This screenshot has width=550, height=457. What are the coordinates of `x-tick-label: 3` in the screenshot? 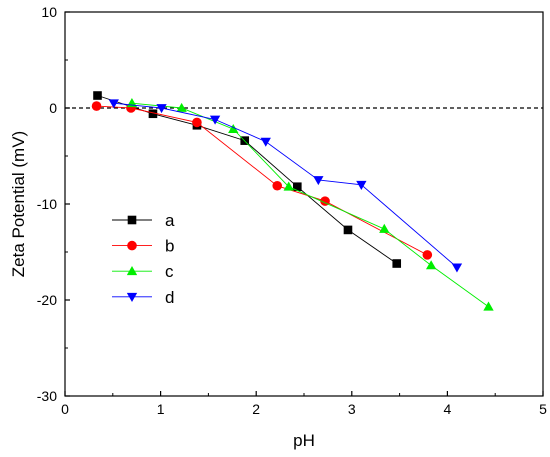 It's located at (352, 409).